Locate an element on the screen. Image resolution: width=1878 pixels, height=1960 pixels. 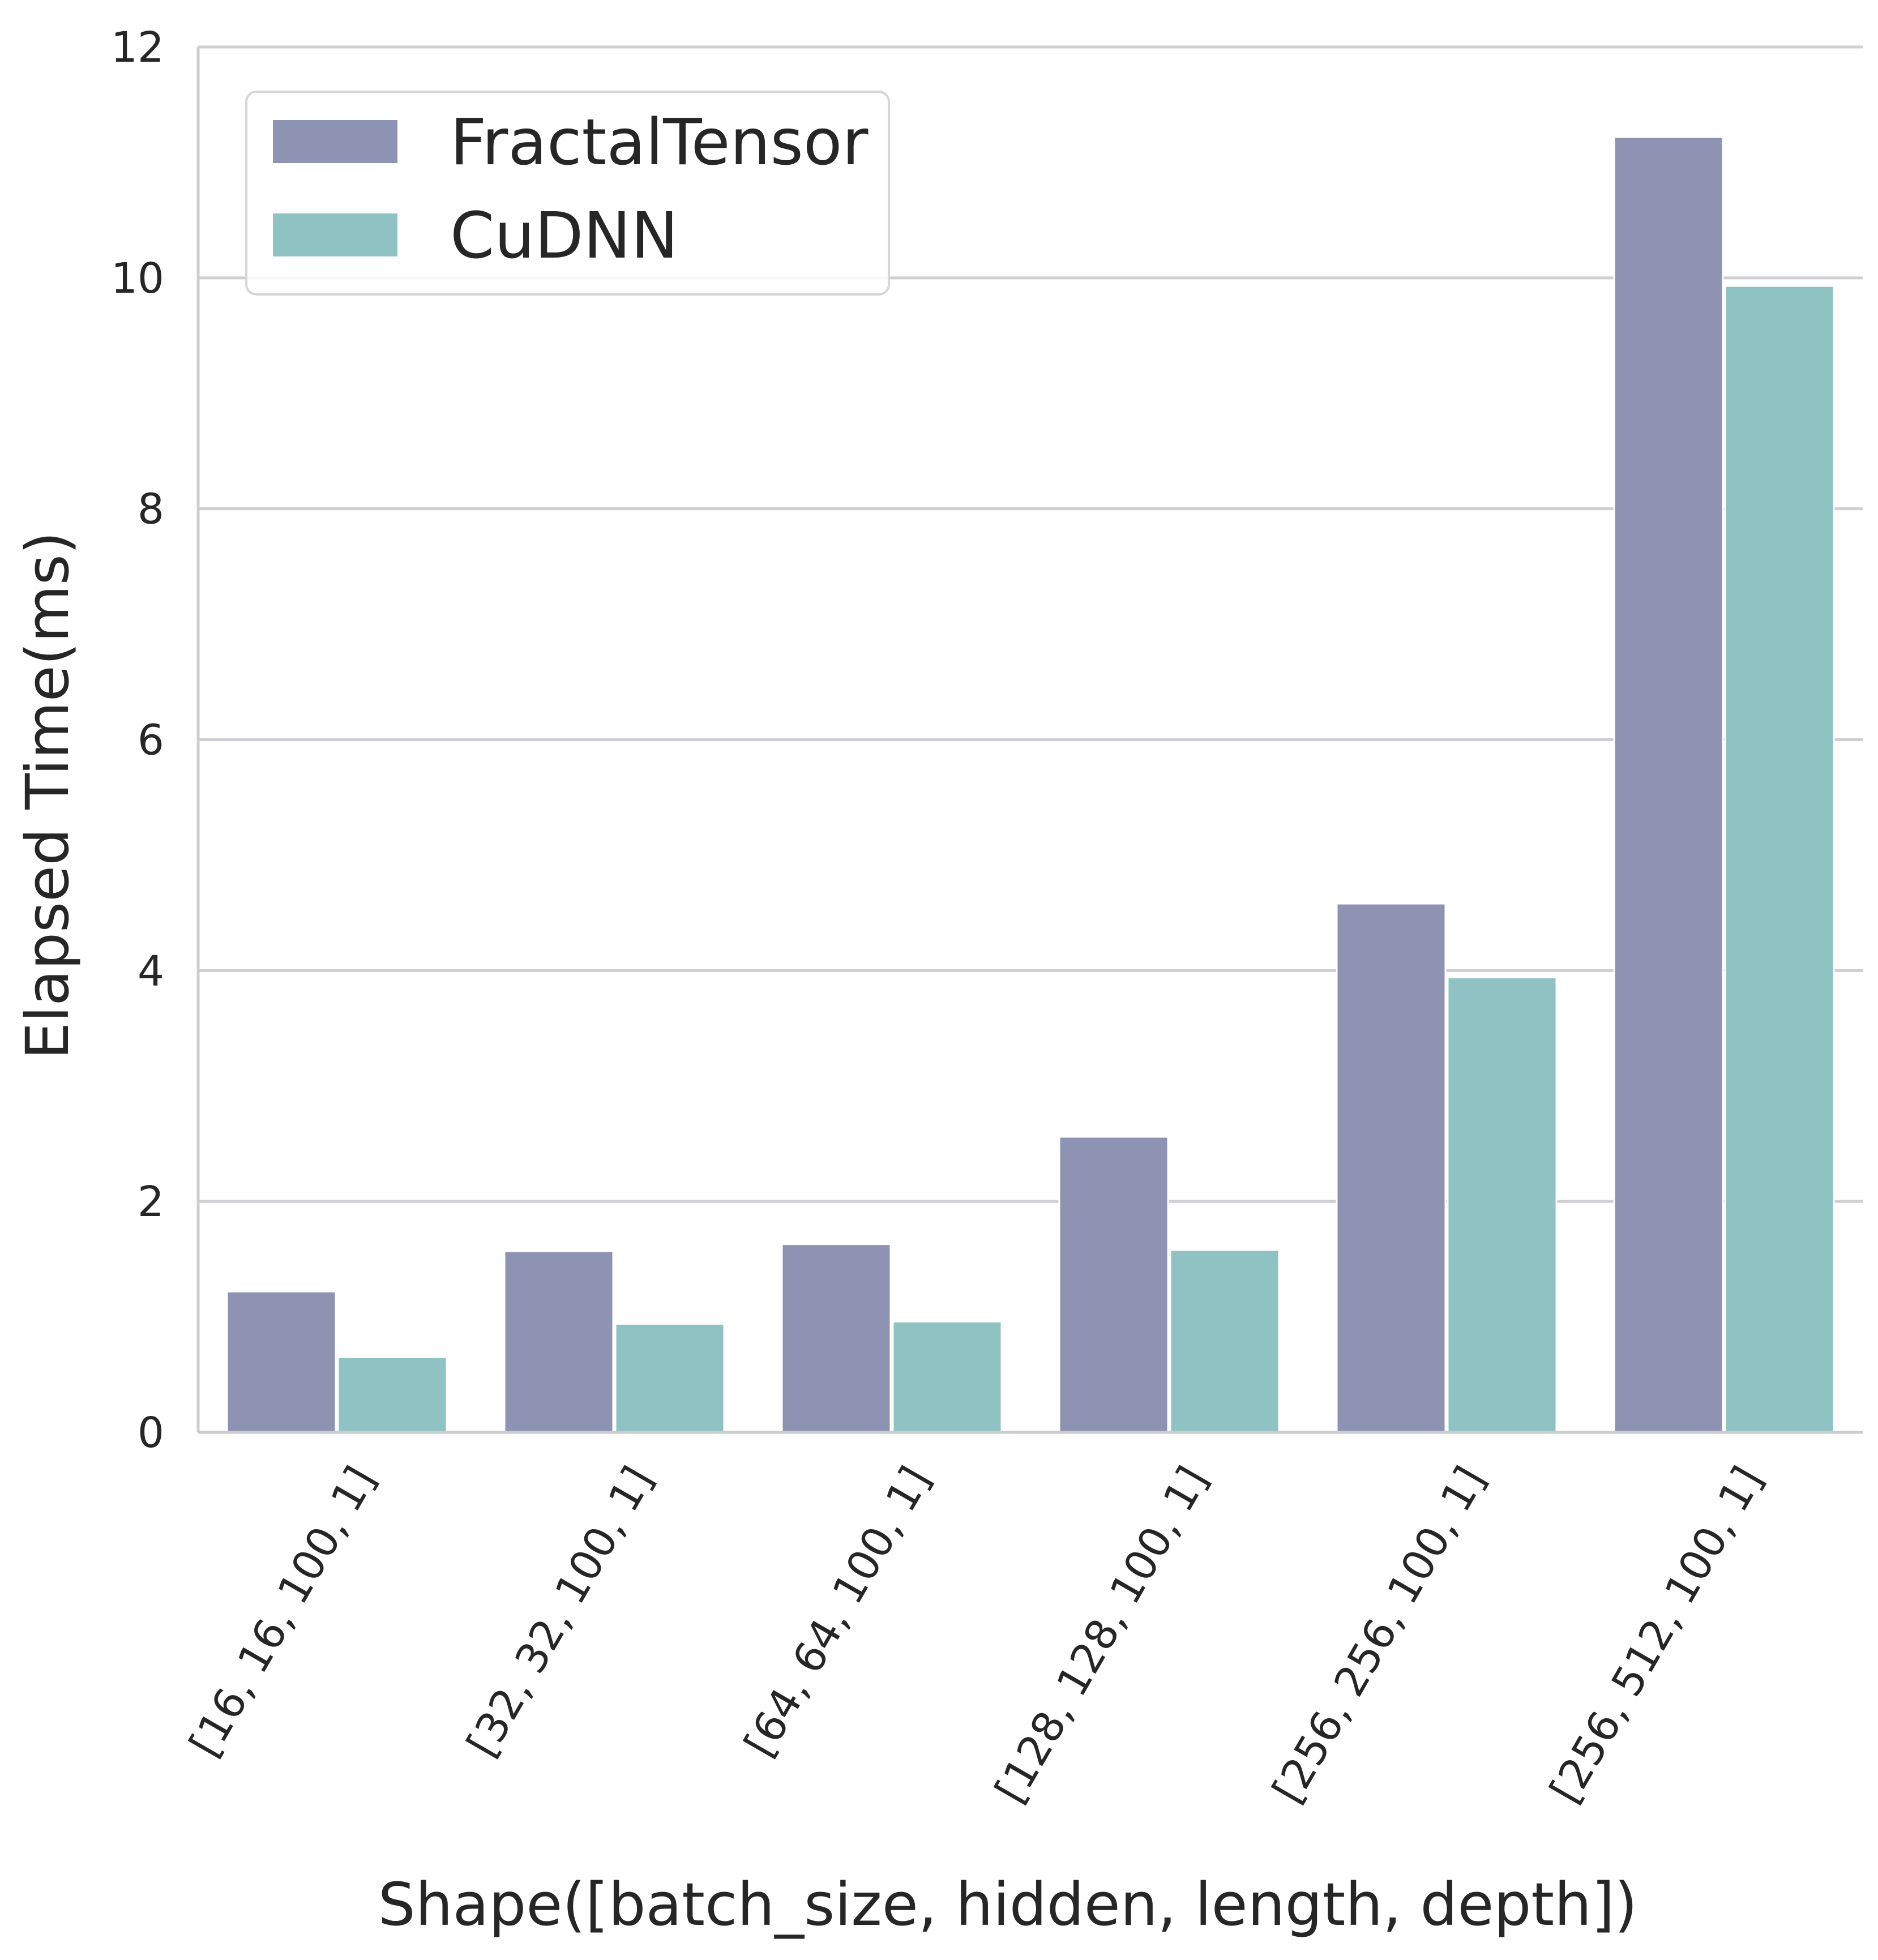
x-tick-label: [128, 128, 100, 1] is located at coordinates (1101, 1634).